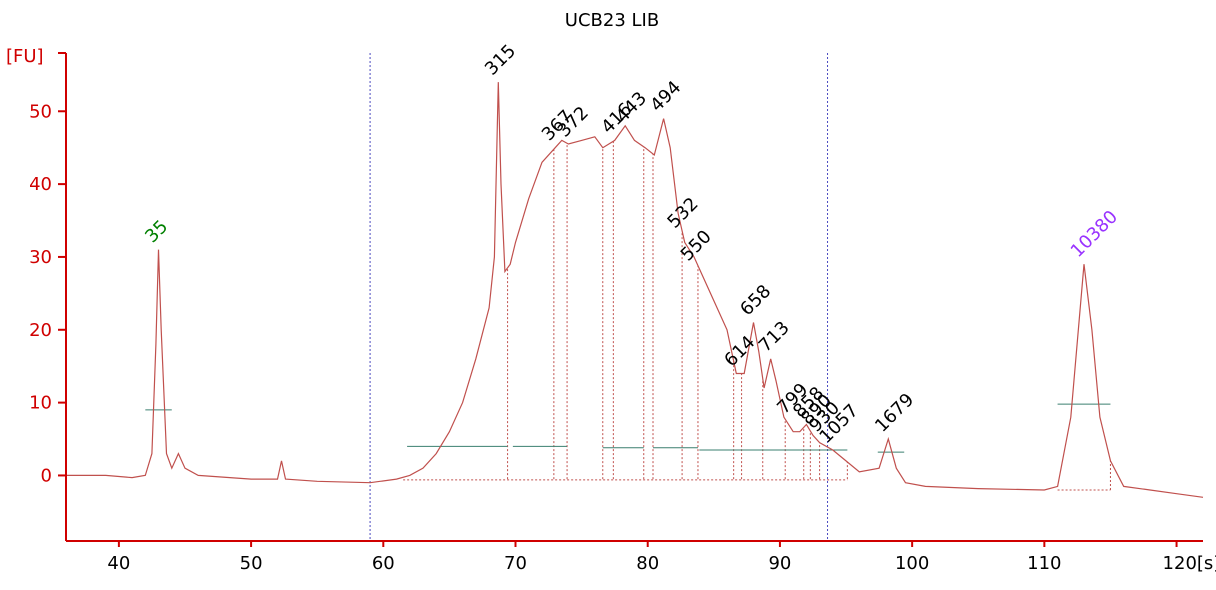 This screenshot has height=590, width=1216. I want to click on y-tick-label-5: 50, so click(40, 111).